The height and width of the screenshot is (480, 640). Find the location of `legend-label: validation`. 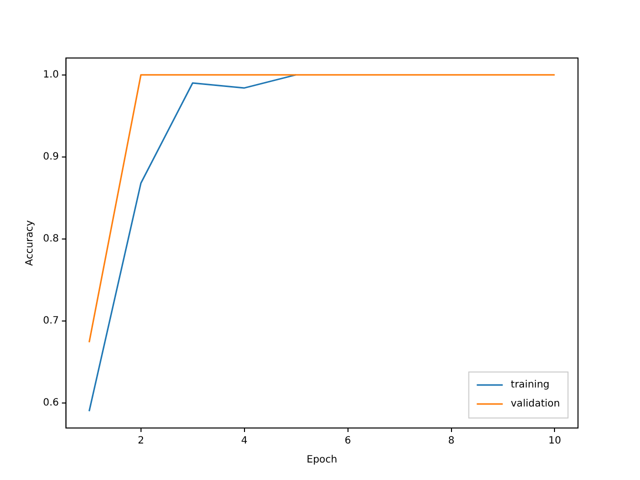

legend-label: validation is located at coordinates (535, 404).